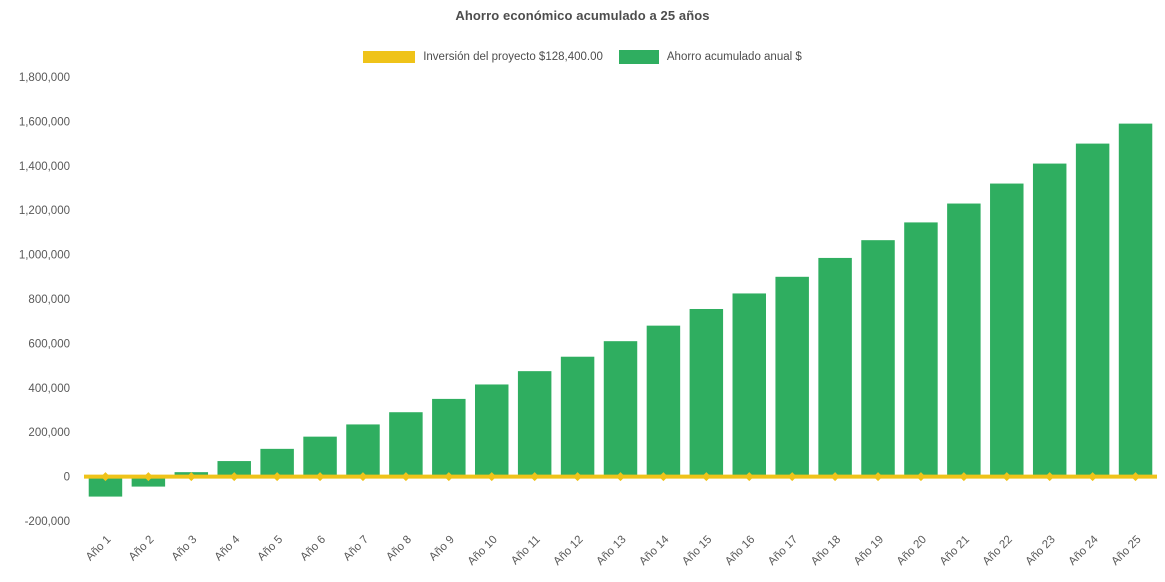 The height and width of the screenshot is (582, 1165). Describe the element at coordinates (663, 401) in the screenshot. I see `bar-año-14` at that location.